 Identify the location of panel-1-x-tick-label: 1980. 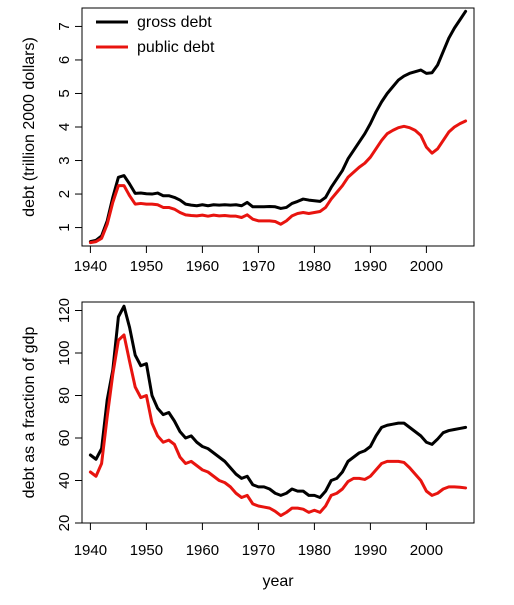
(314, 266).